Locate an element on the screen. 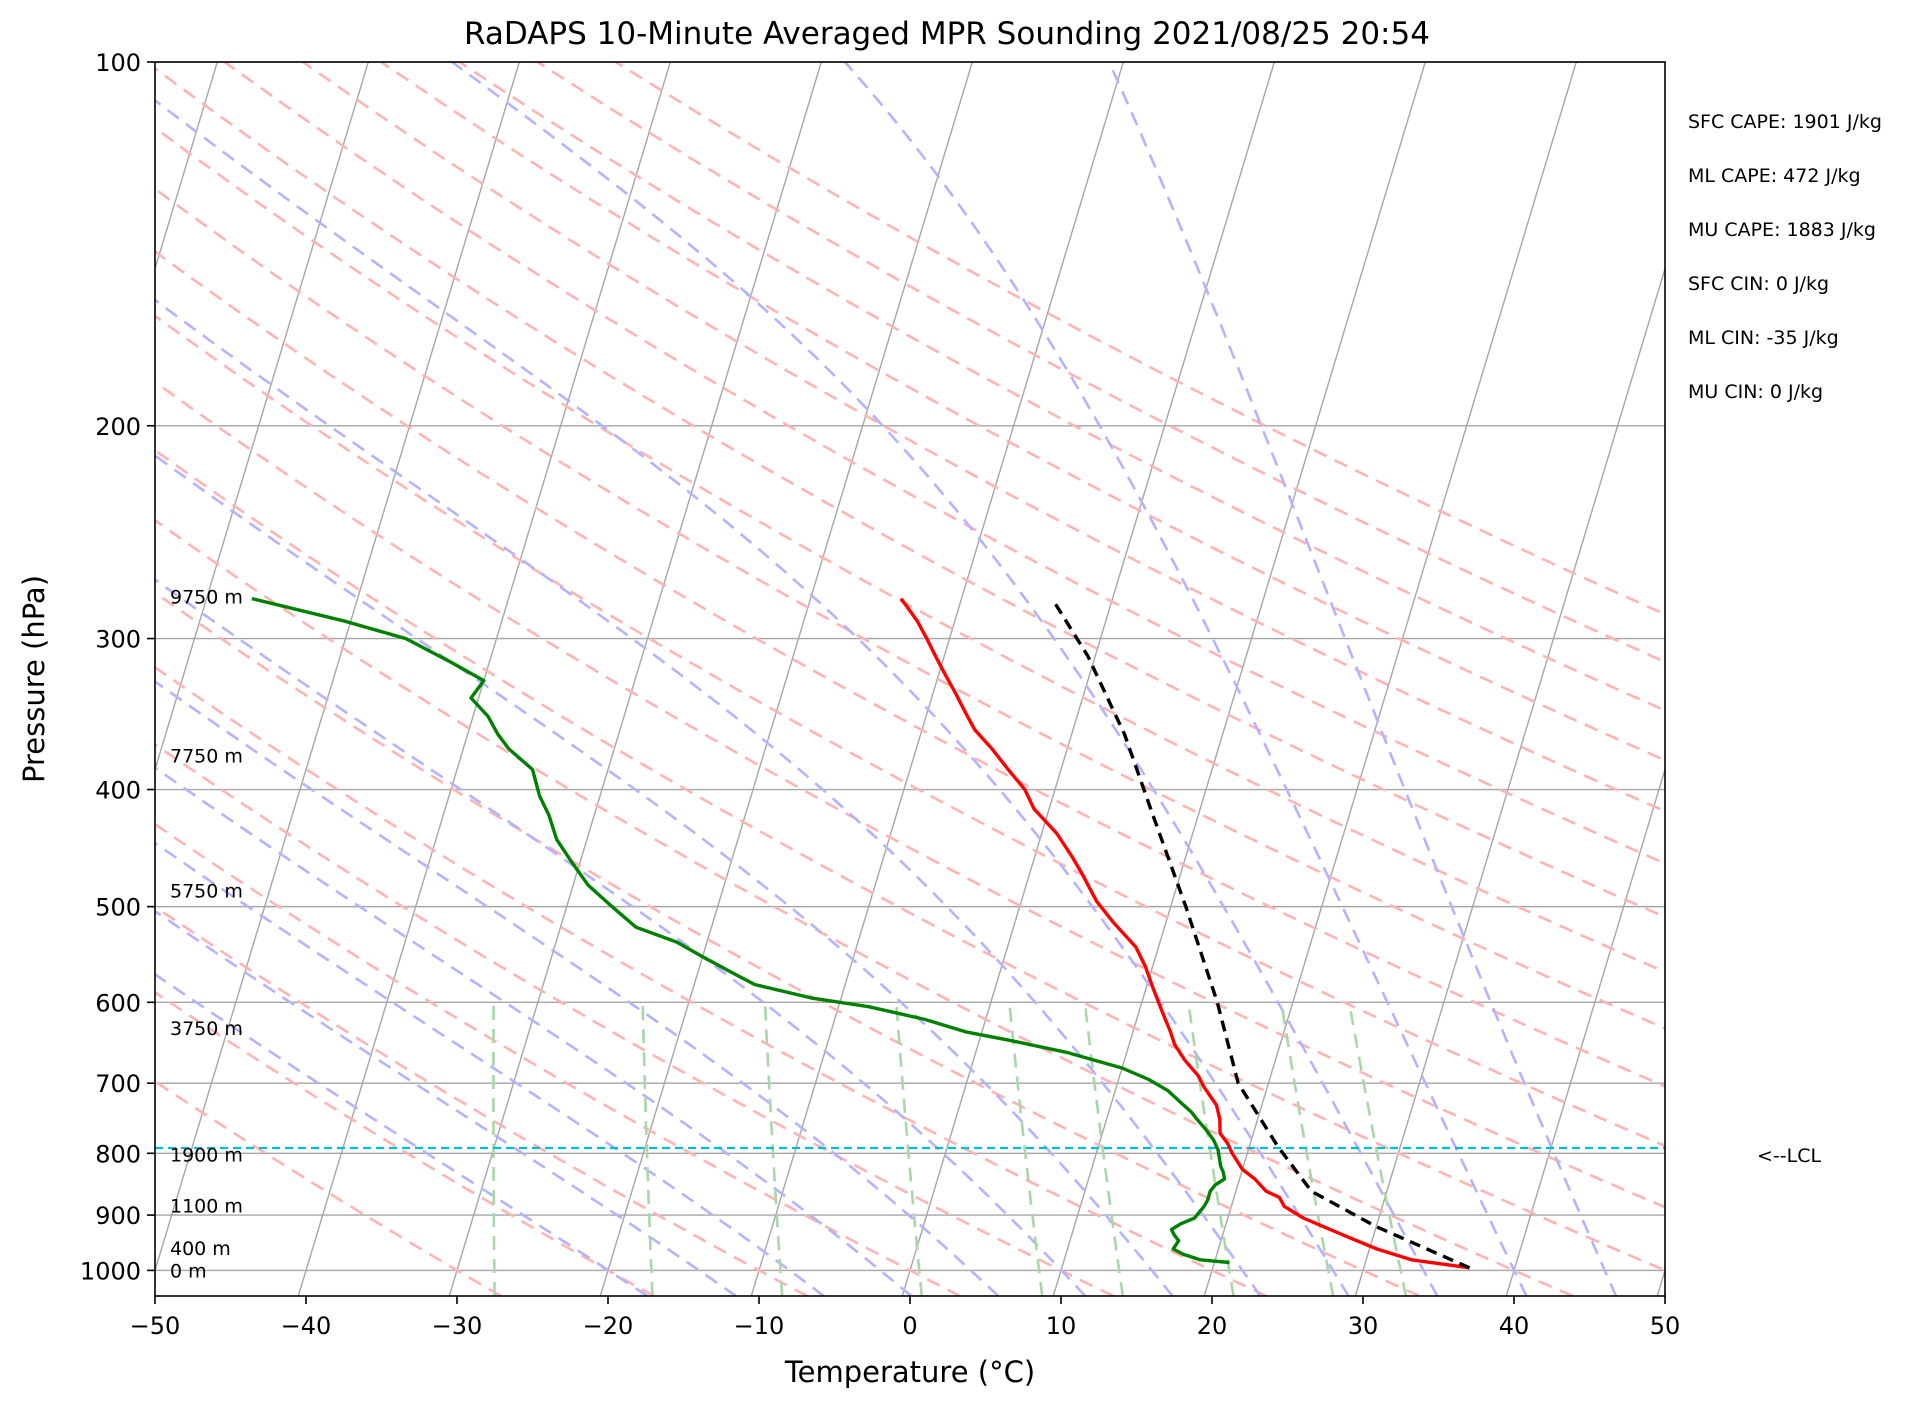 The height and width of the screenshot is (1406, 1925). x-tick-label: 0 is located at coordinates (909, 1326).